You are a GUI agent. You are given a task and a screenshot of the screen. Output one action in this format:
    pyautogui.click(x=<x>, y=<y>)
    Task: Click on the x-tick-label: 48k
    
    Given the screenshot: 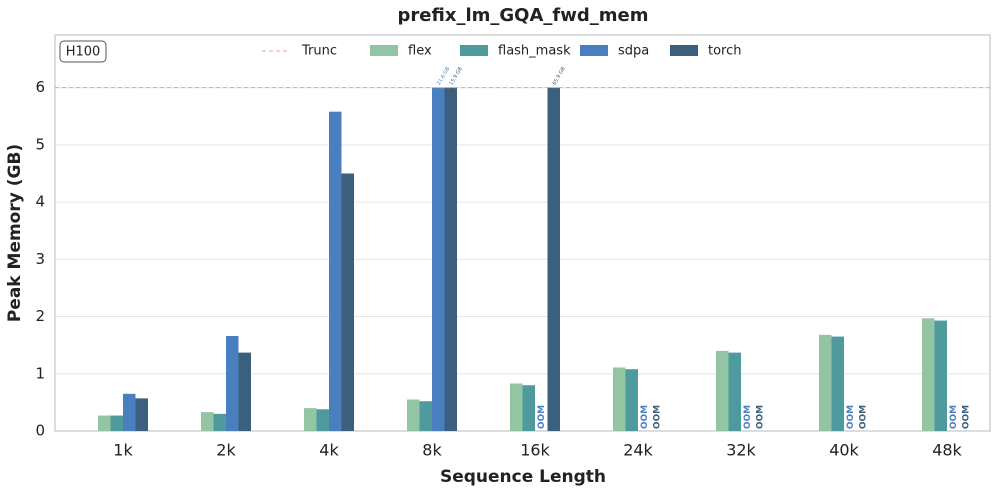 What is the action you would take?
    pyautogui.click(x=947, y=450)
    